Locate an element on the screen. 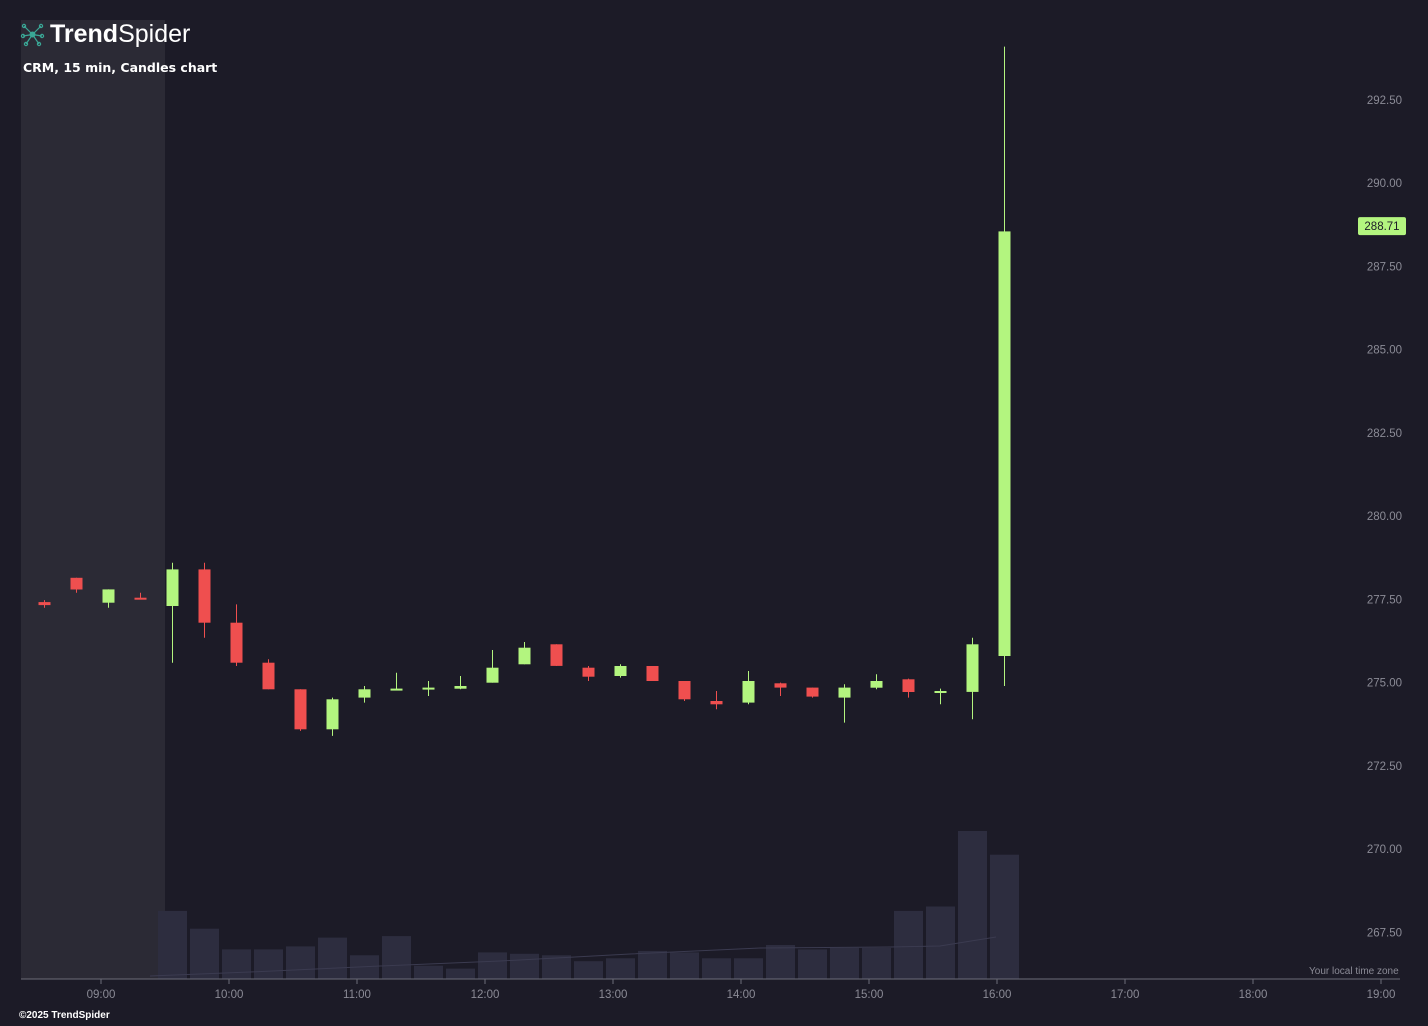 The image size is (1428, 1026). copyright-text: ©2025 TrendSpider is located at coordinates (64, 1015).